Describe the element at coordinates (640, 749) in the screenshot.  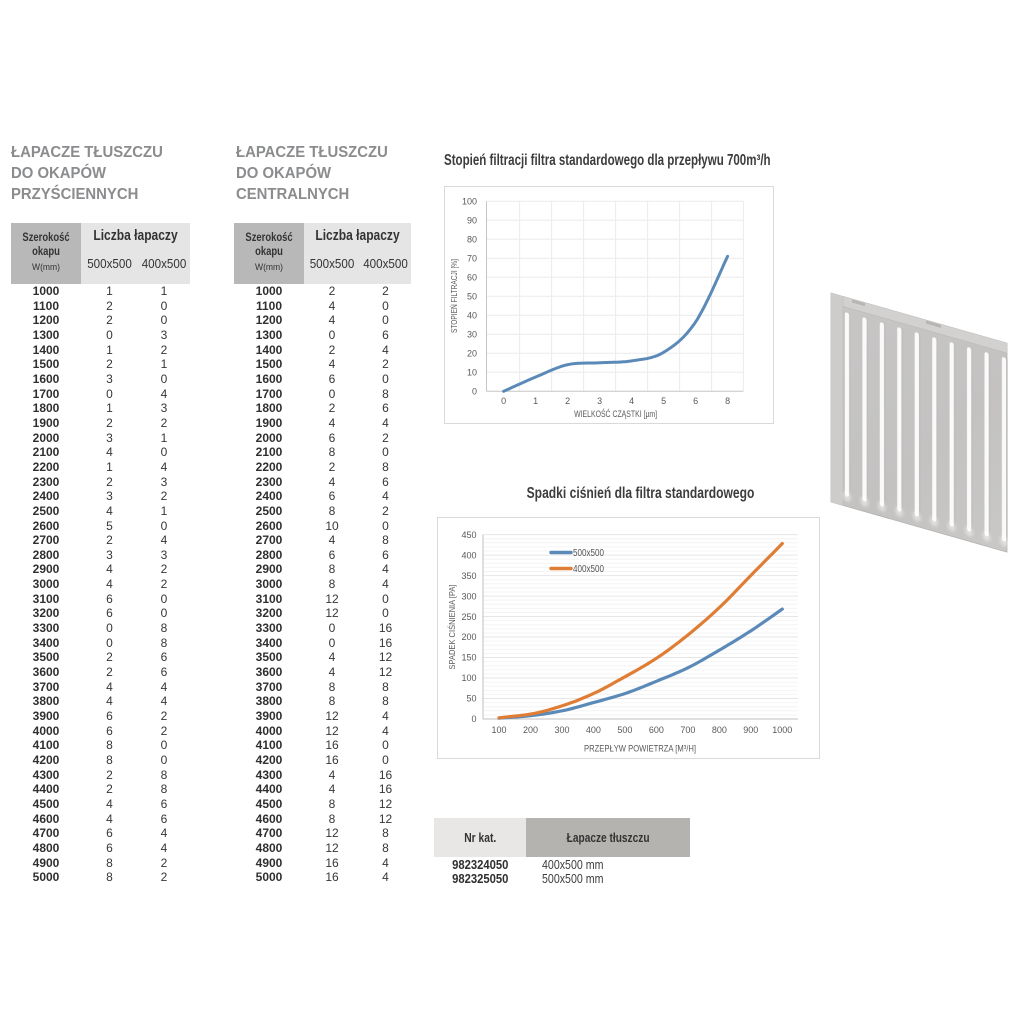
I see `svg-text: PRZEPŁYW POWIETRZA [M³/H]` at that location.